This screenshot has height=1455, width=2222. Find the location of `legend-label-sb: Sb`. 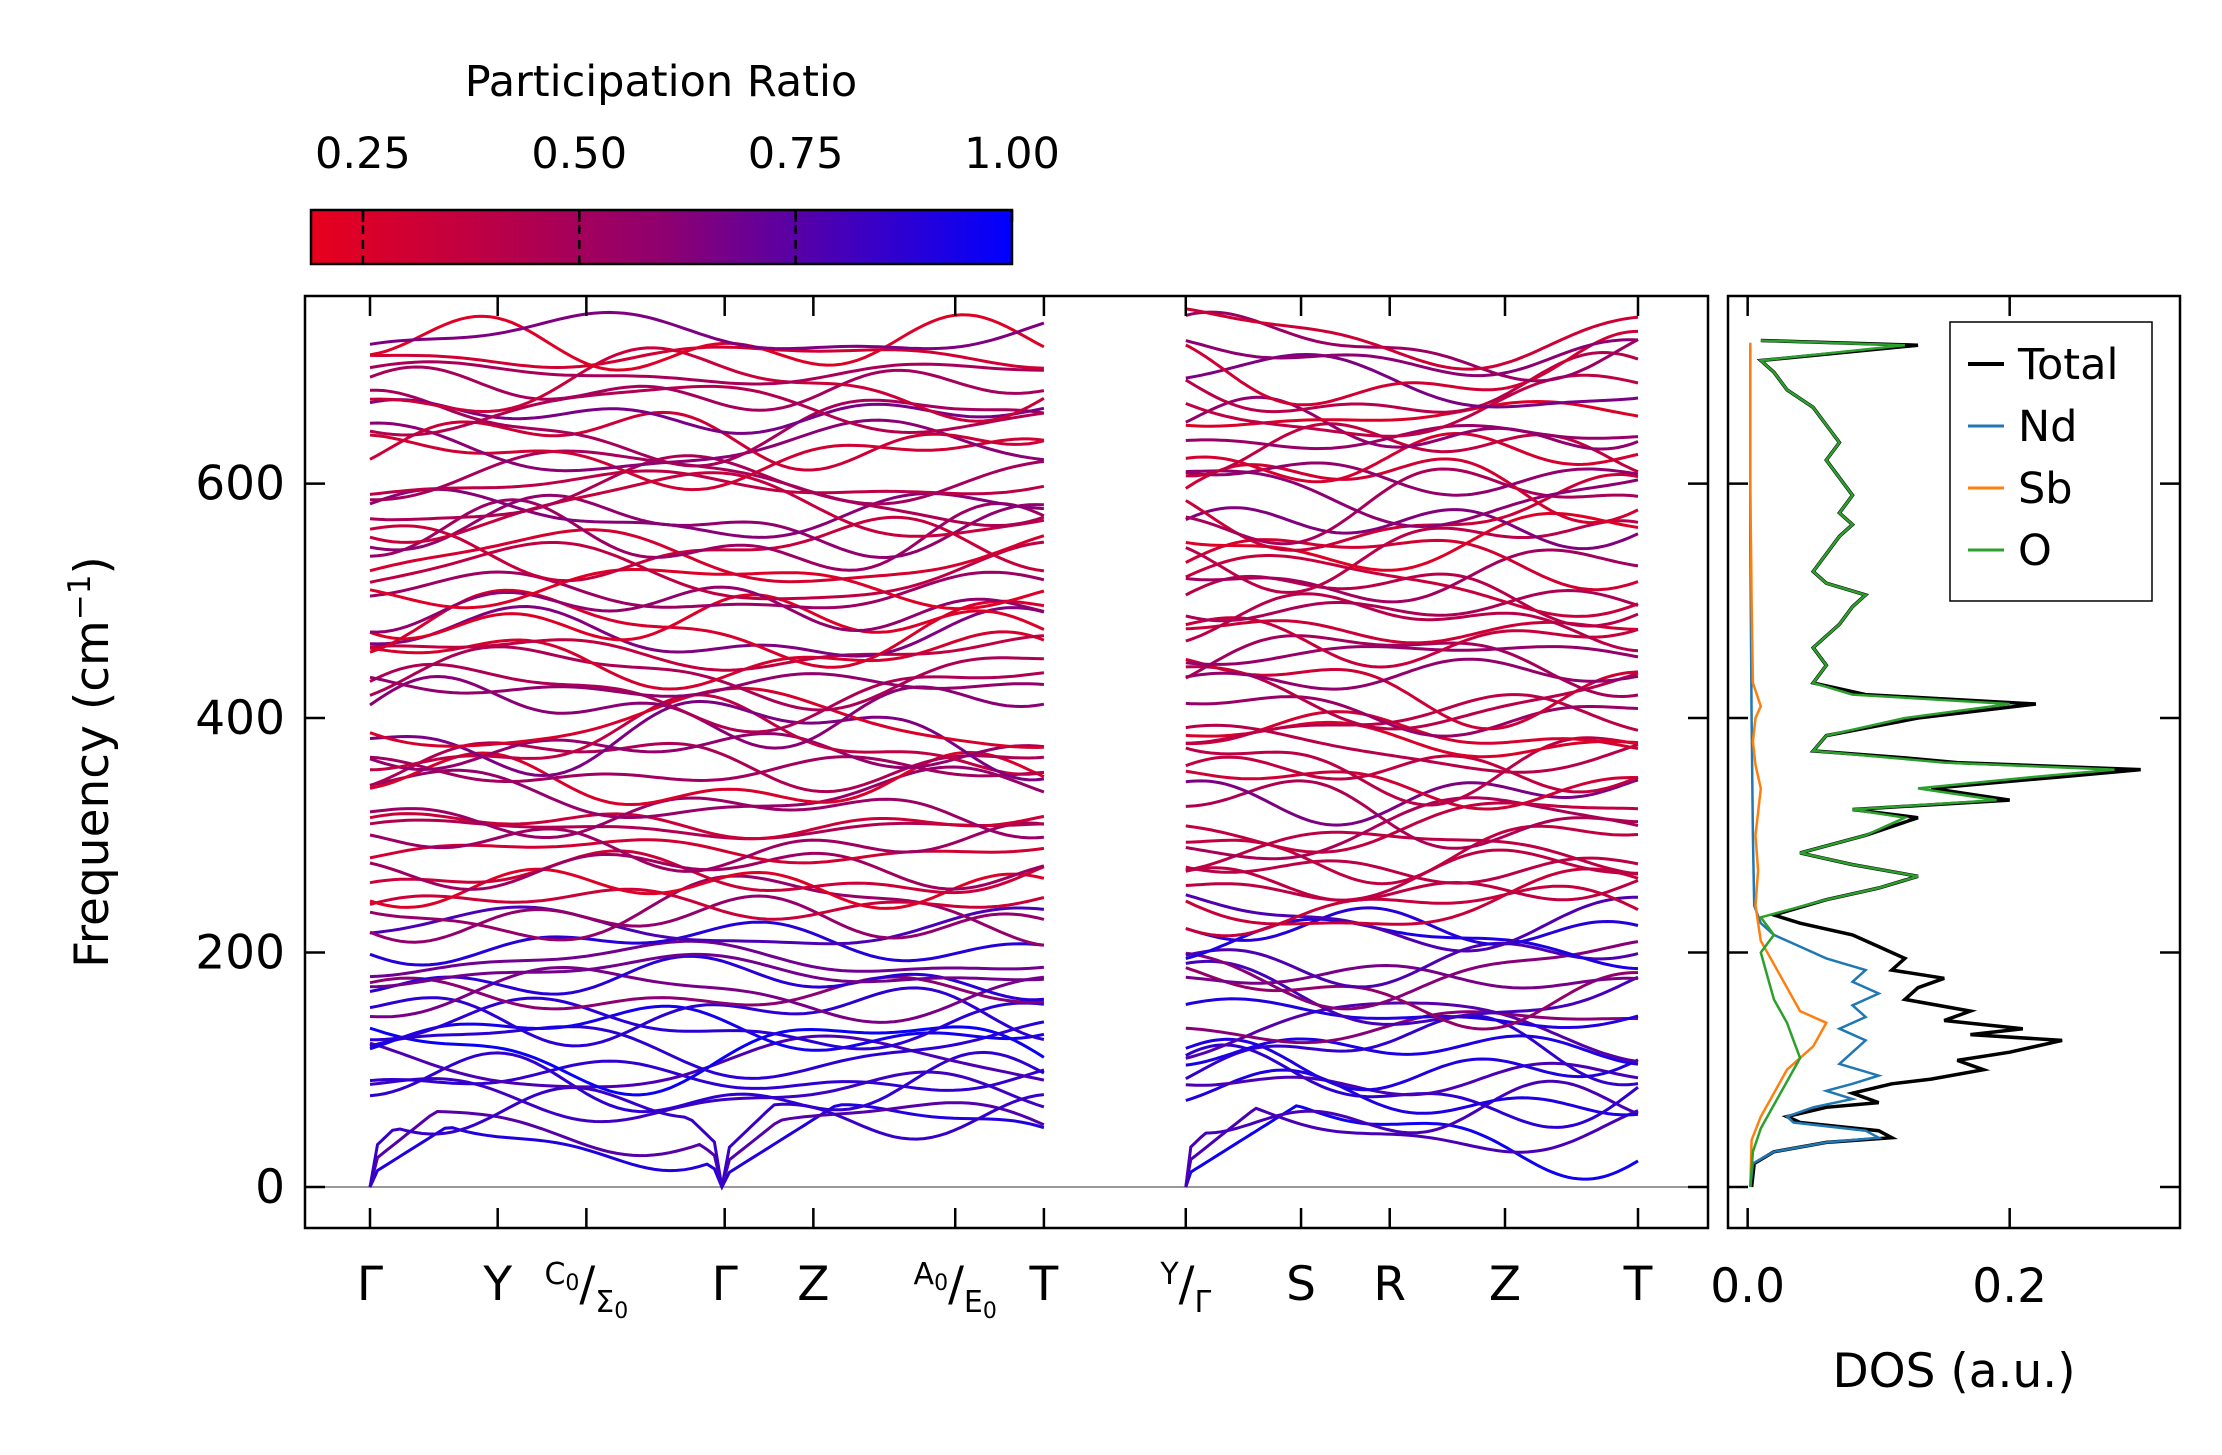

legend-label-sb: Sb is located at coordinates (2045, 489).